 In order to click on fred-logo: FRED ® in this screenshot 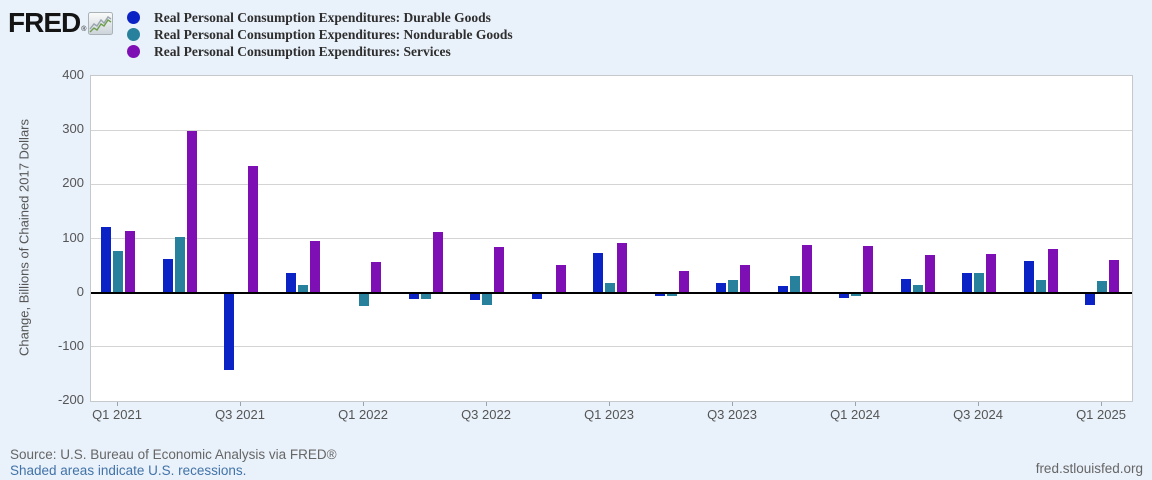, I will do `click(61, 23)`.